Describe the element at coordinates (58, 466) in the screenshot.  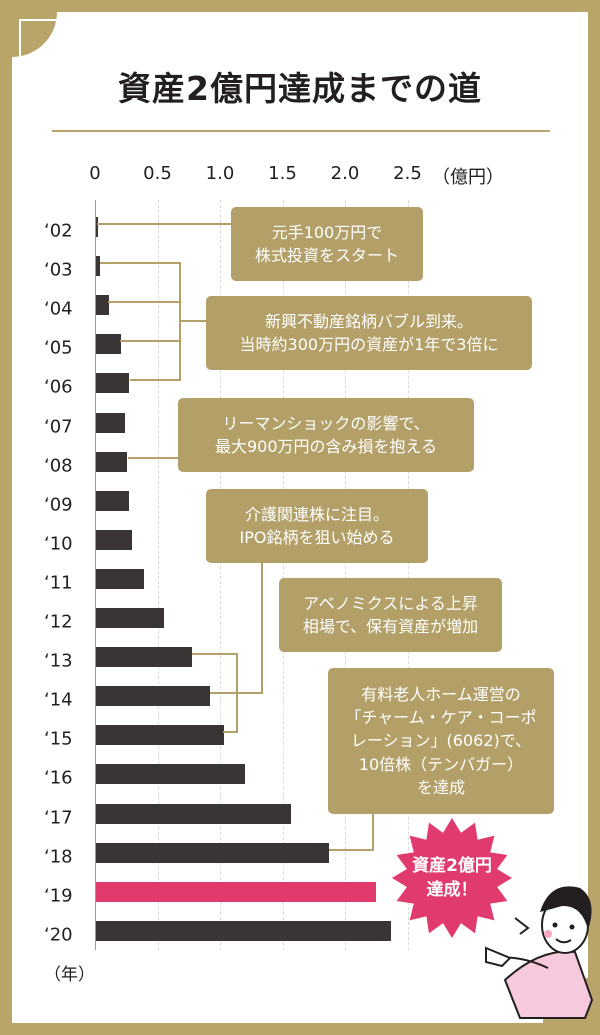
I see `y-tick-label: ‘08` at that location.